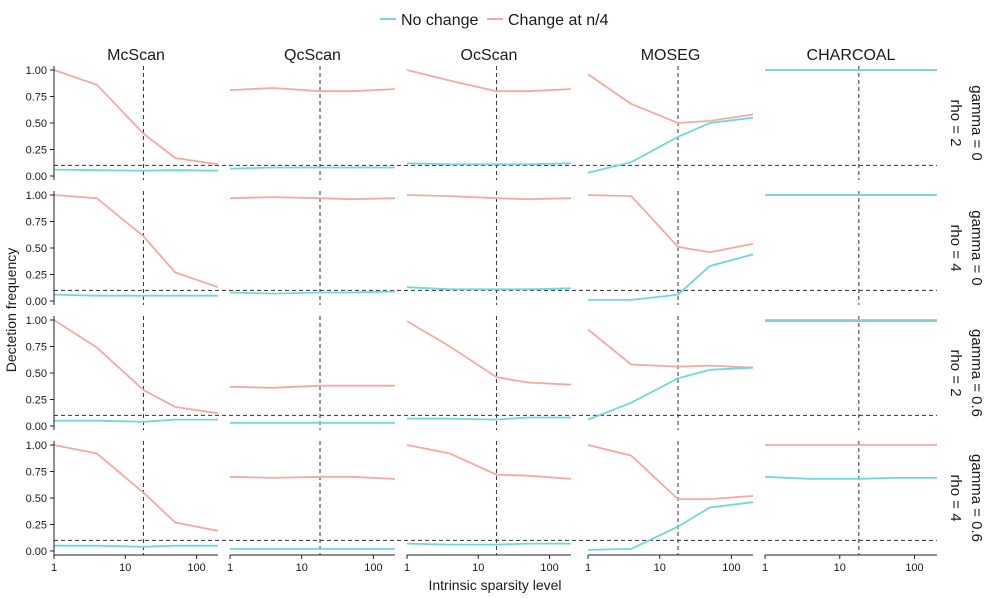 The width and height of the screenshot is (996, 598). I want to click on legend: No change Change at n/4, so click(494, 20).